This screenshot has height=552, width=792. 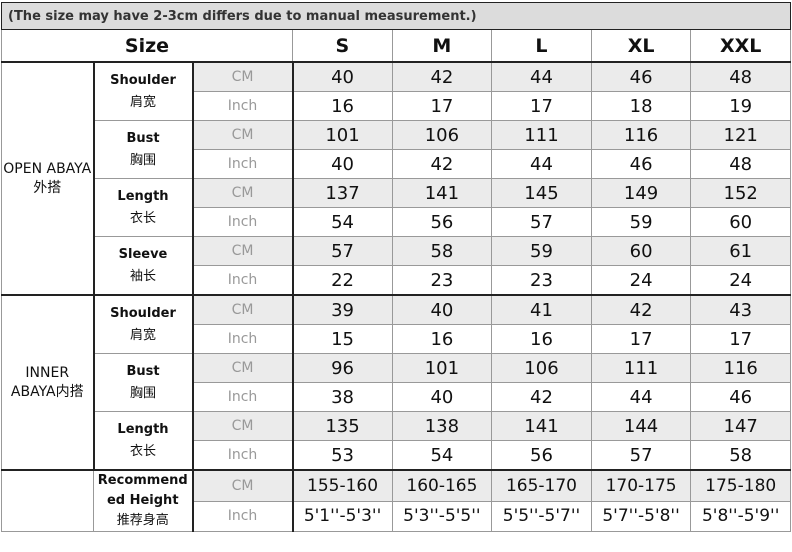 I want to click on data-row: Bust 胸围 CM 101 106 111 116 121, so click(x=396, y=149).